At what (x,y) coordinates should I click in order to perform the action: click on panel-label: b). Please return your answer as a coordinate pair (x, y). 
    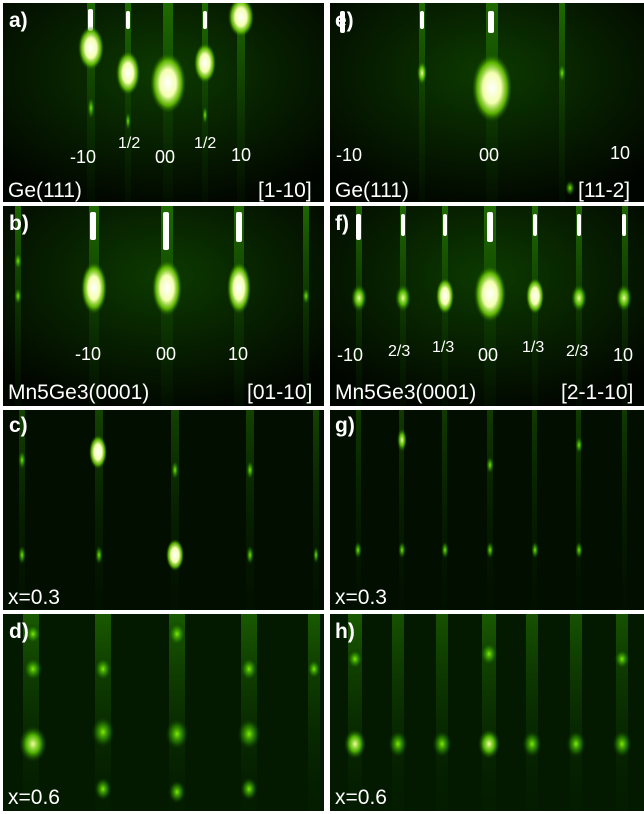
    Looking at the image, I should click on (19, 223).